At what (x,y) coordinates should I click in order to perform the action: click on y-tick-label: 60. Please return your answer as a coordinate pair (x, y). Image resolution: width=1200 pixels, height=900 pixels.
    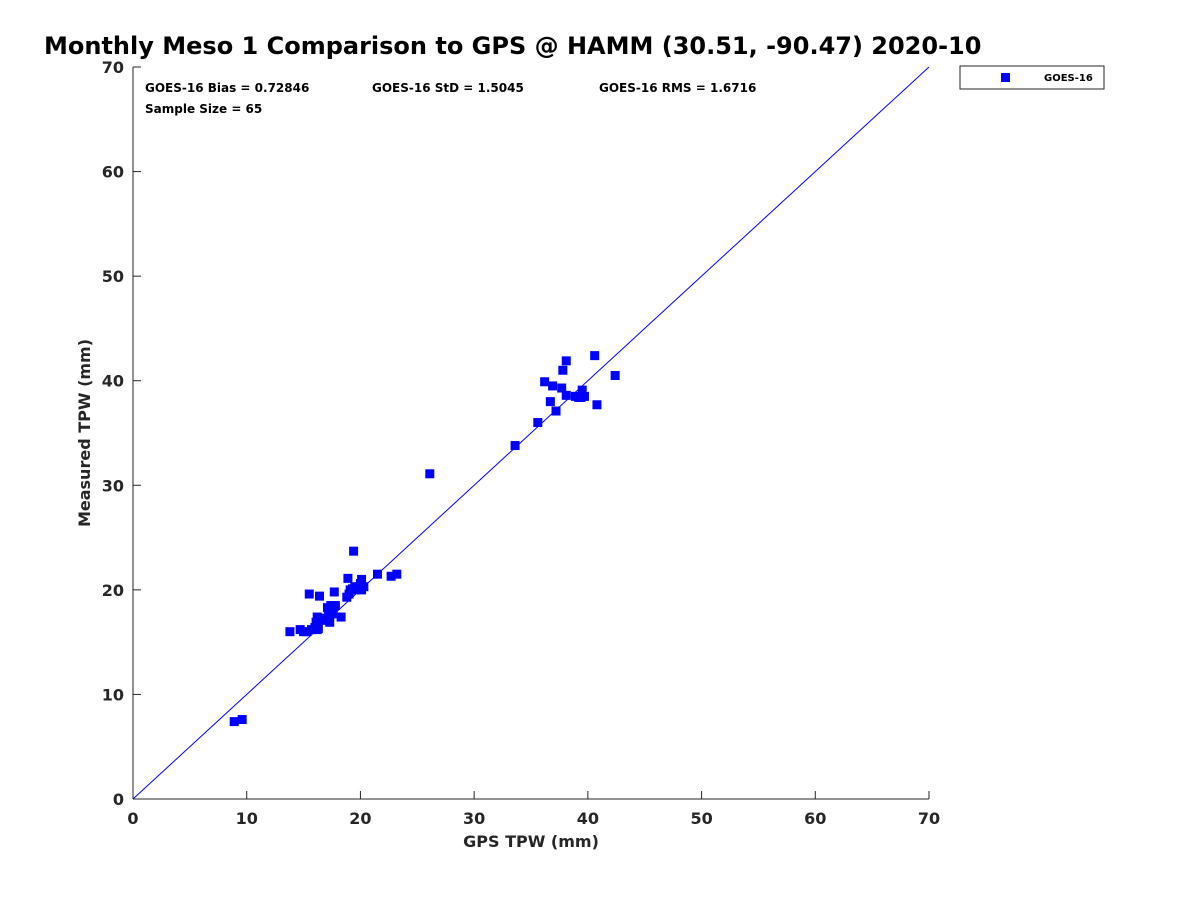
    Looking at the image, I should click on (113, 172).